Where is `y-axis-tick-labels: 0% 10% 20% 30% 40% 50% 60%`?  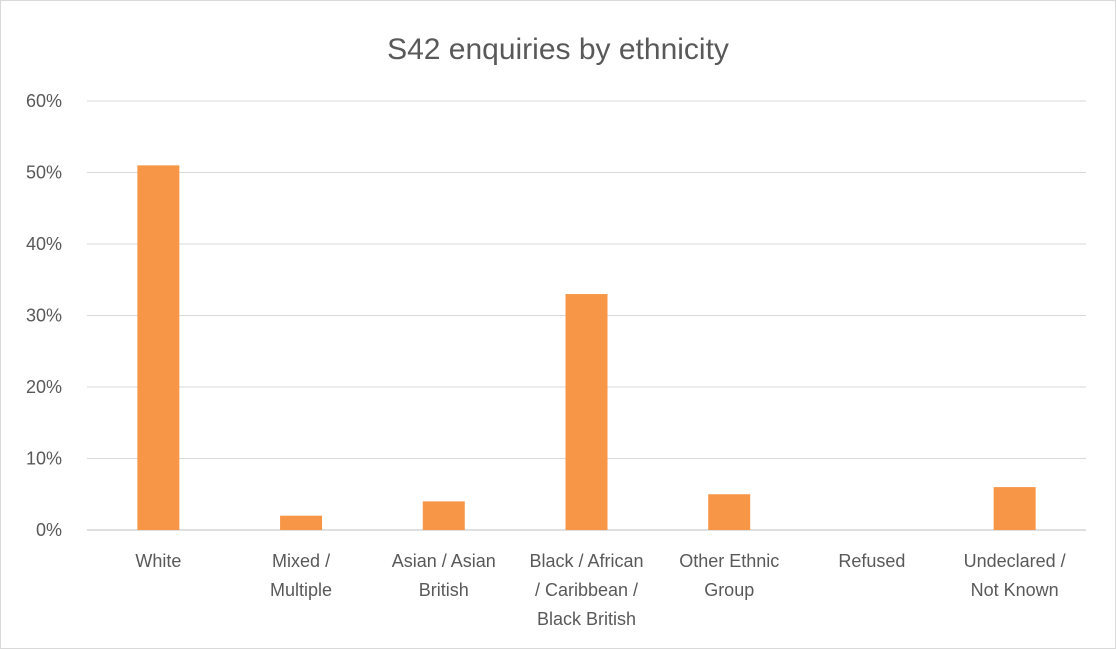
y-axis-tick-labels: 0% 10% 20% 30% 40% 50% 60% is located at coordinates (44, 315).